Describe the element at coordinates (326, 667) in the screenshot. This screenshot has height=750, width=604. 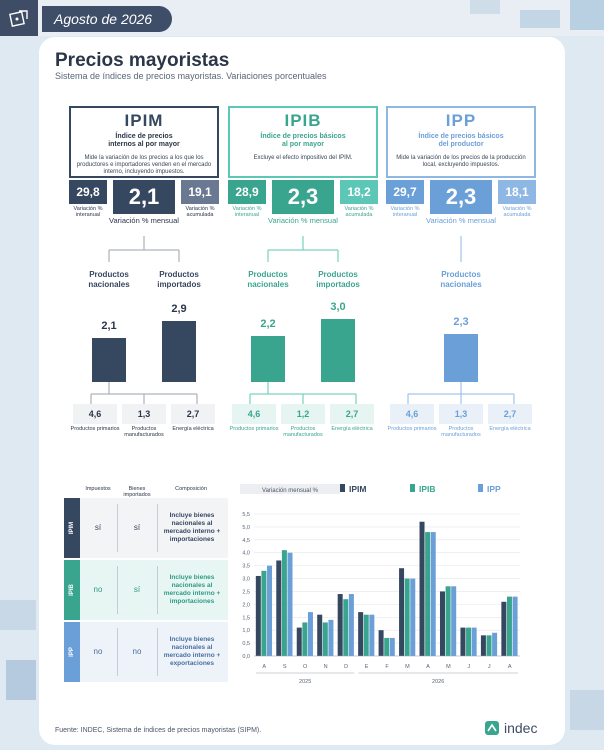
I see `x-tick-label: N` at that location.